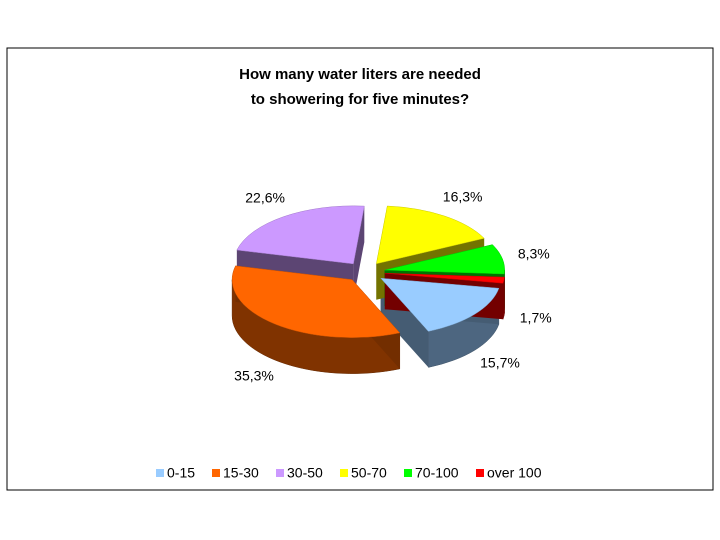 The image size is (720, 540). Describe the element at coordinates (305, 473) in the screenshot. I see `legend-label: 30-50` at that location.